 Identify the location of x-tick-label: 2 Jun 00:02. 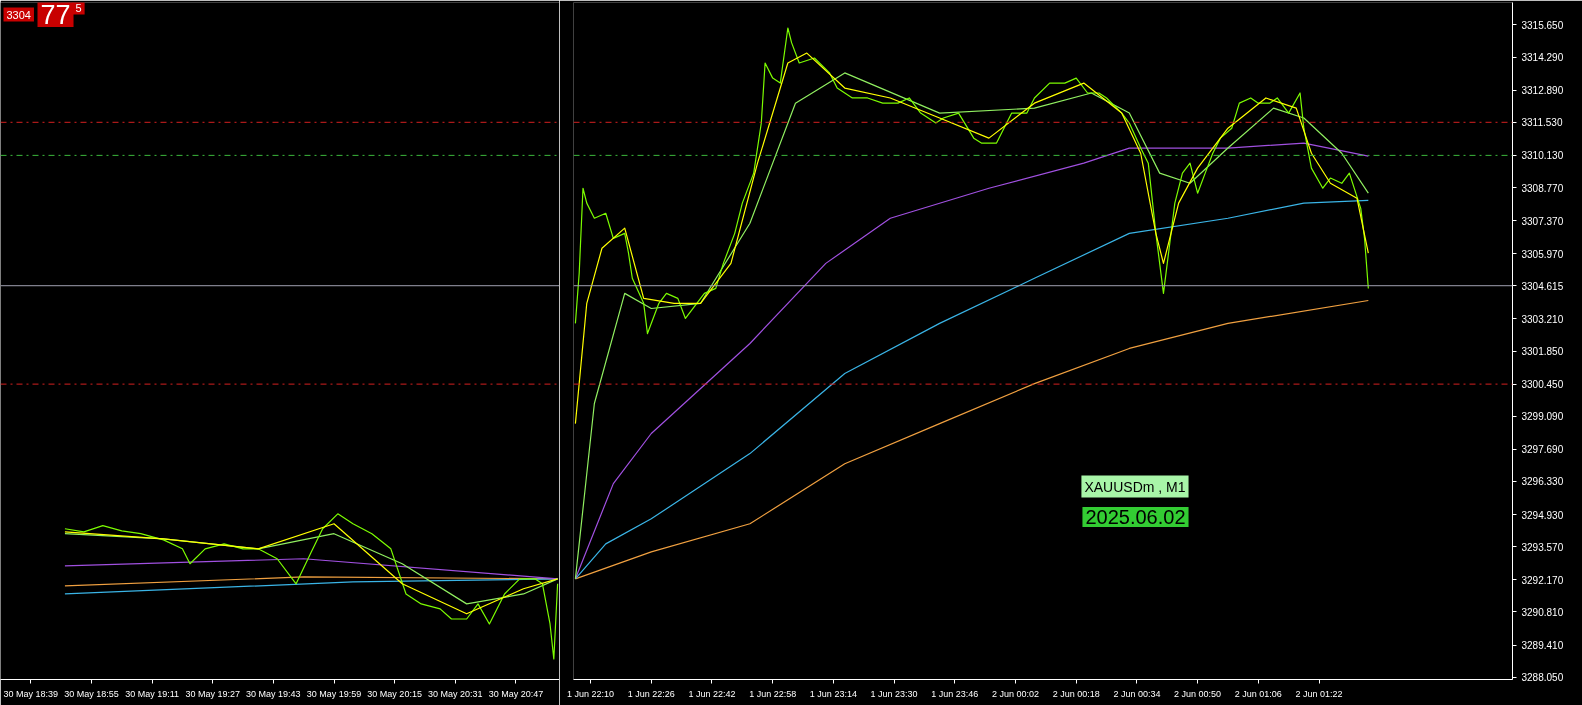
(1015, 693).